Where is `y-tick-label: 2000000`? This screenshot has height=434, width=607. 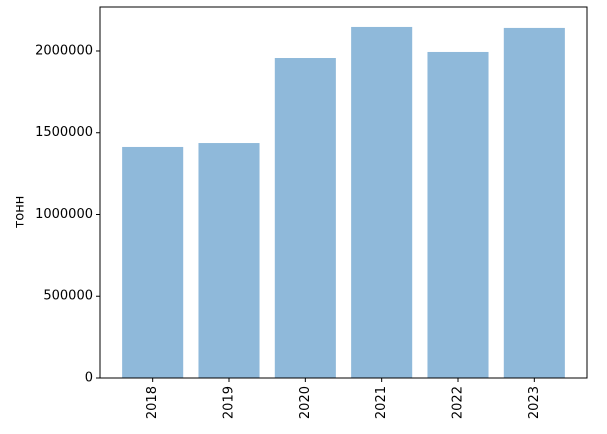
y-tick-label: 2000000 is located at coordinates (64, 50).